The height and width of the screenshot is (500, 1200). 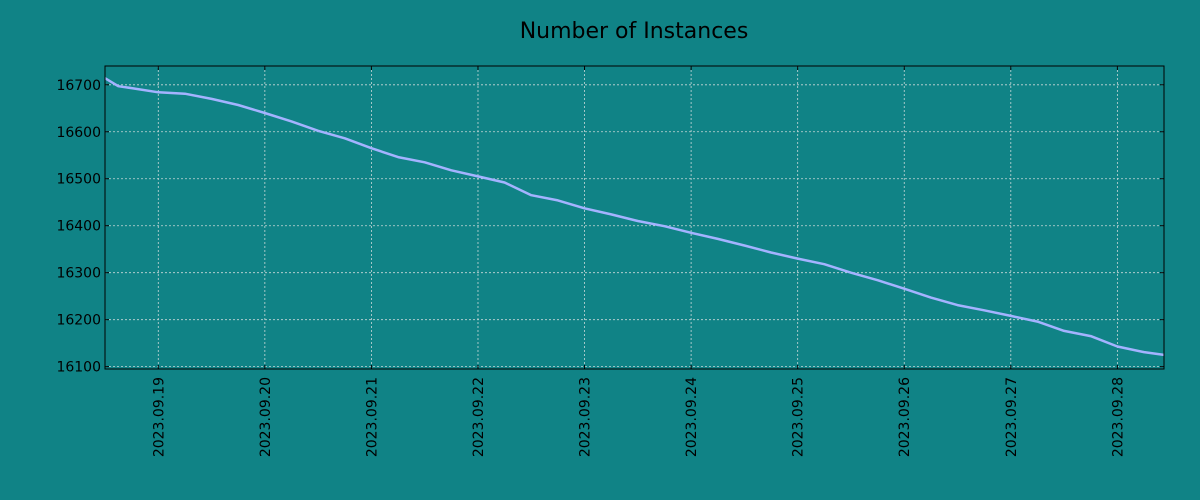 What do you see at coordinates (1012, 417) in the screenshot?
I see `x-tick-label: 2023.09.27` at bounding box center [1012, 417].